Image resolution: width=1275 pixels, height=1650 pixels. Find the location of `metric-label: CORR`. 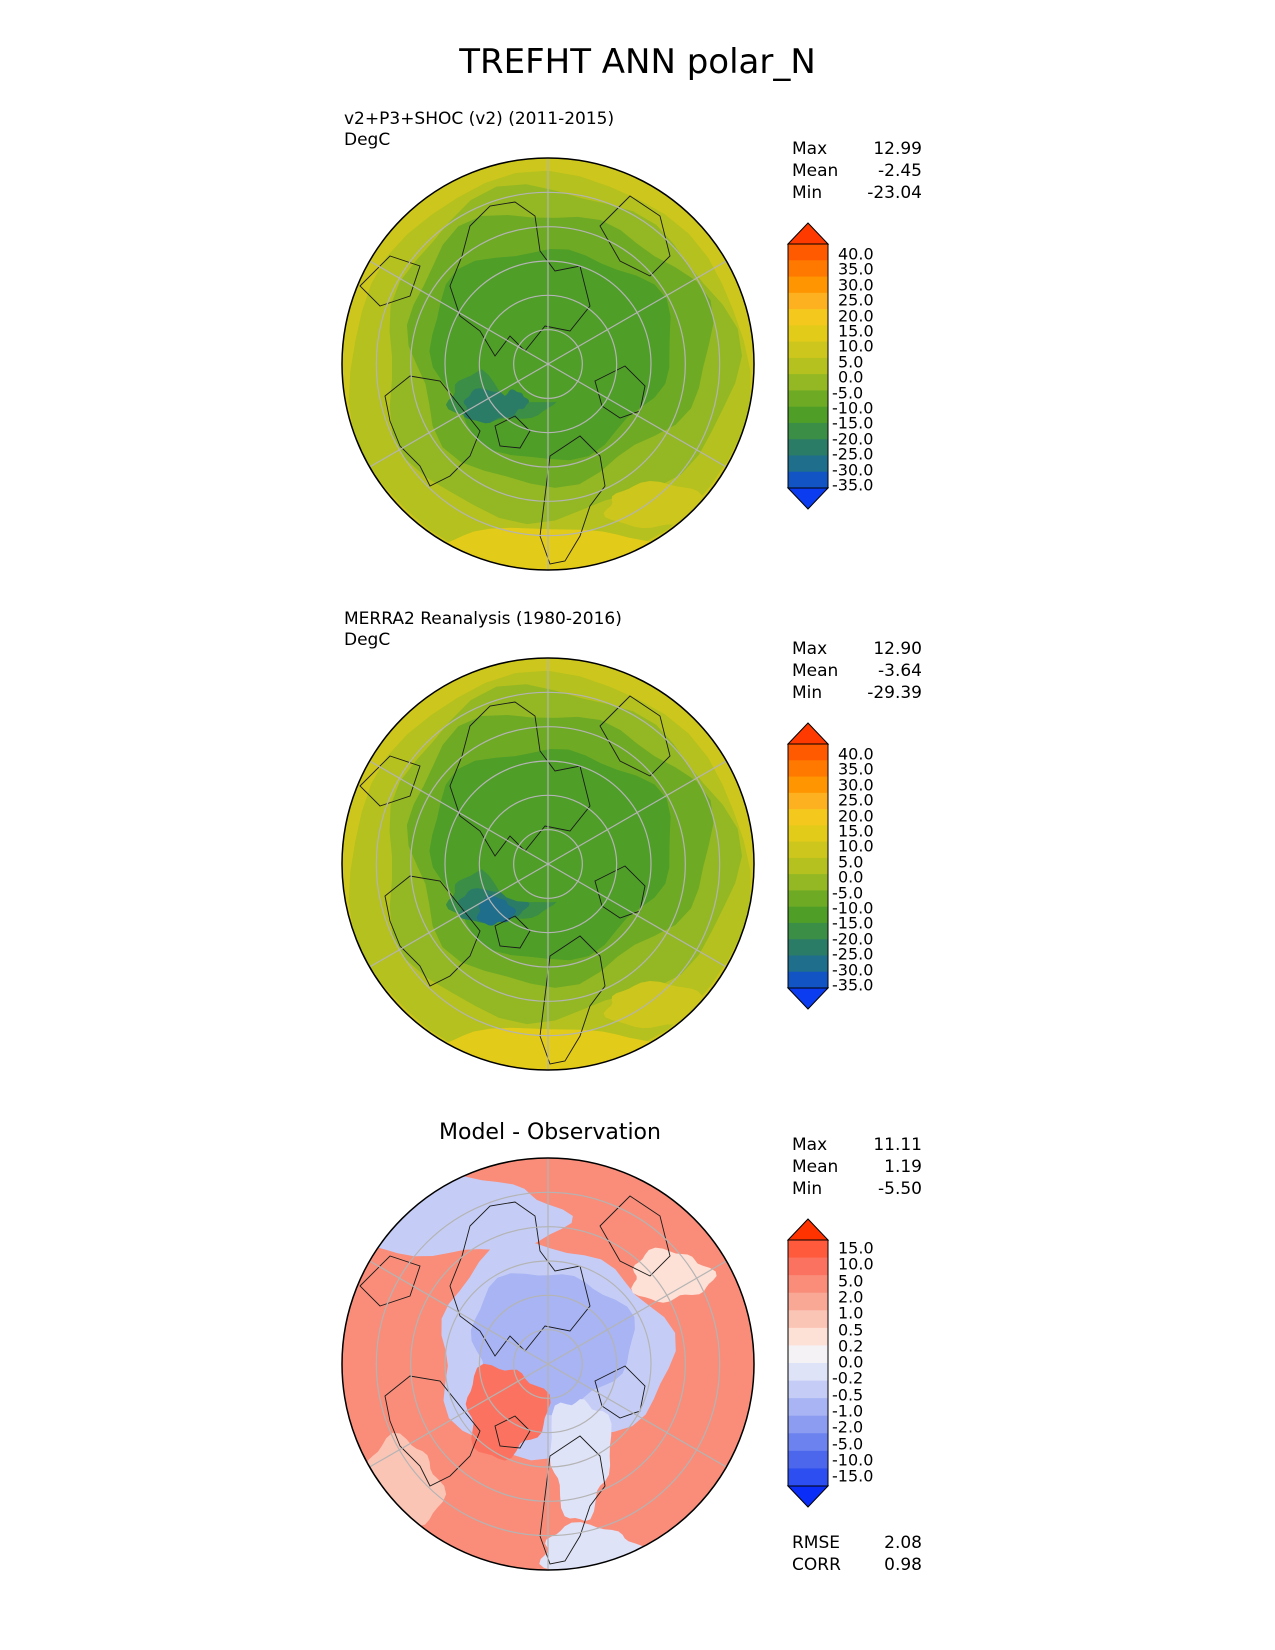

metric-label: CORR is located at coordinates (816, 1565).